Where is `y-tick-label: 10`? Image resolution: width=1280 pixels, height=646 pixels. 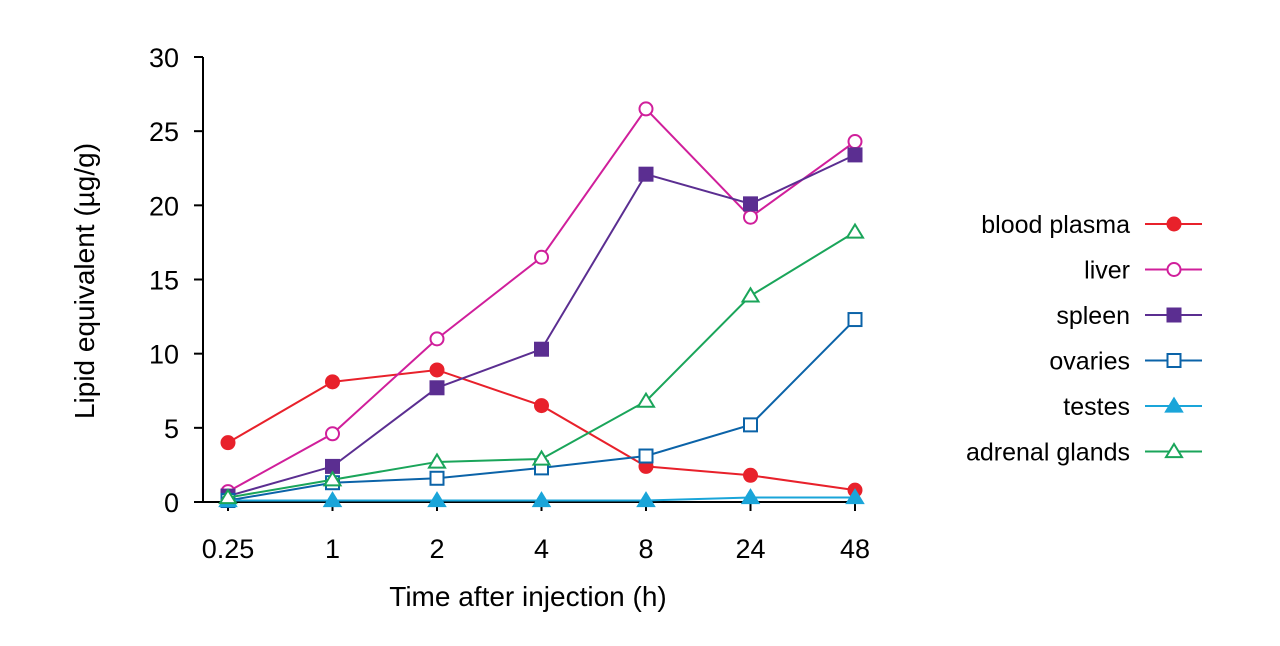 y-tick-label: 10 is located at coordinates (164, 355).